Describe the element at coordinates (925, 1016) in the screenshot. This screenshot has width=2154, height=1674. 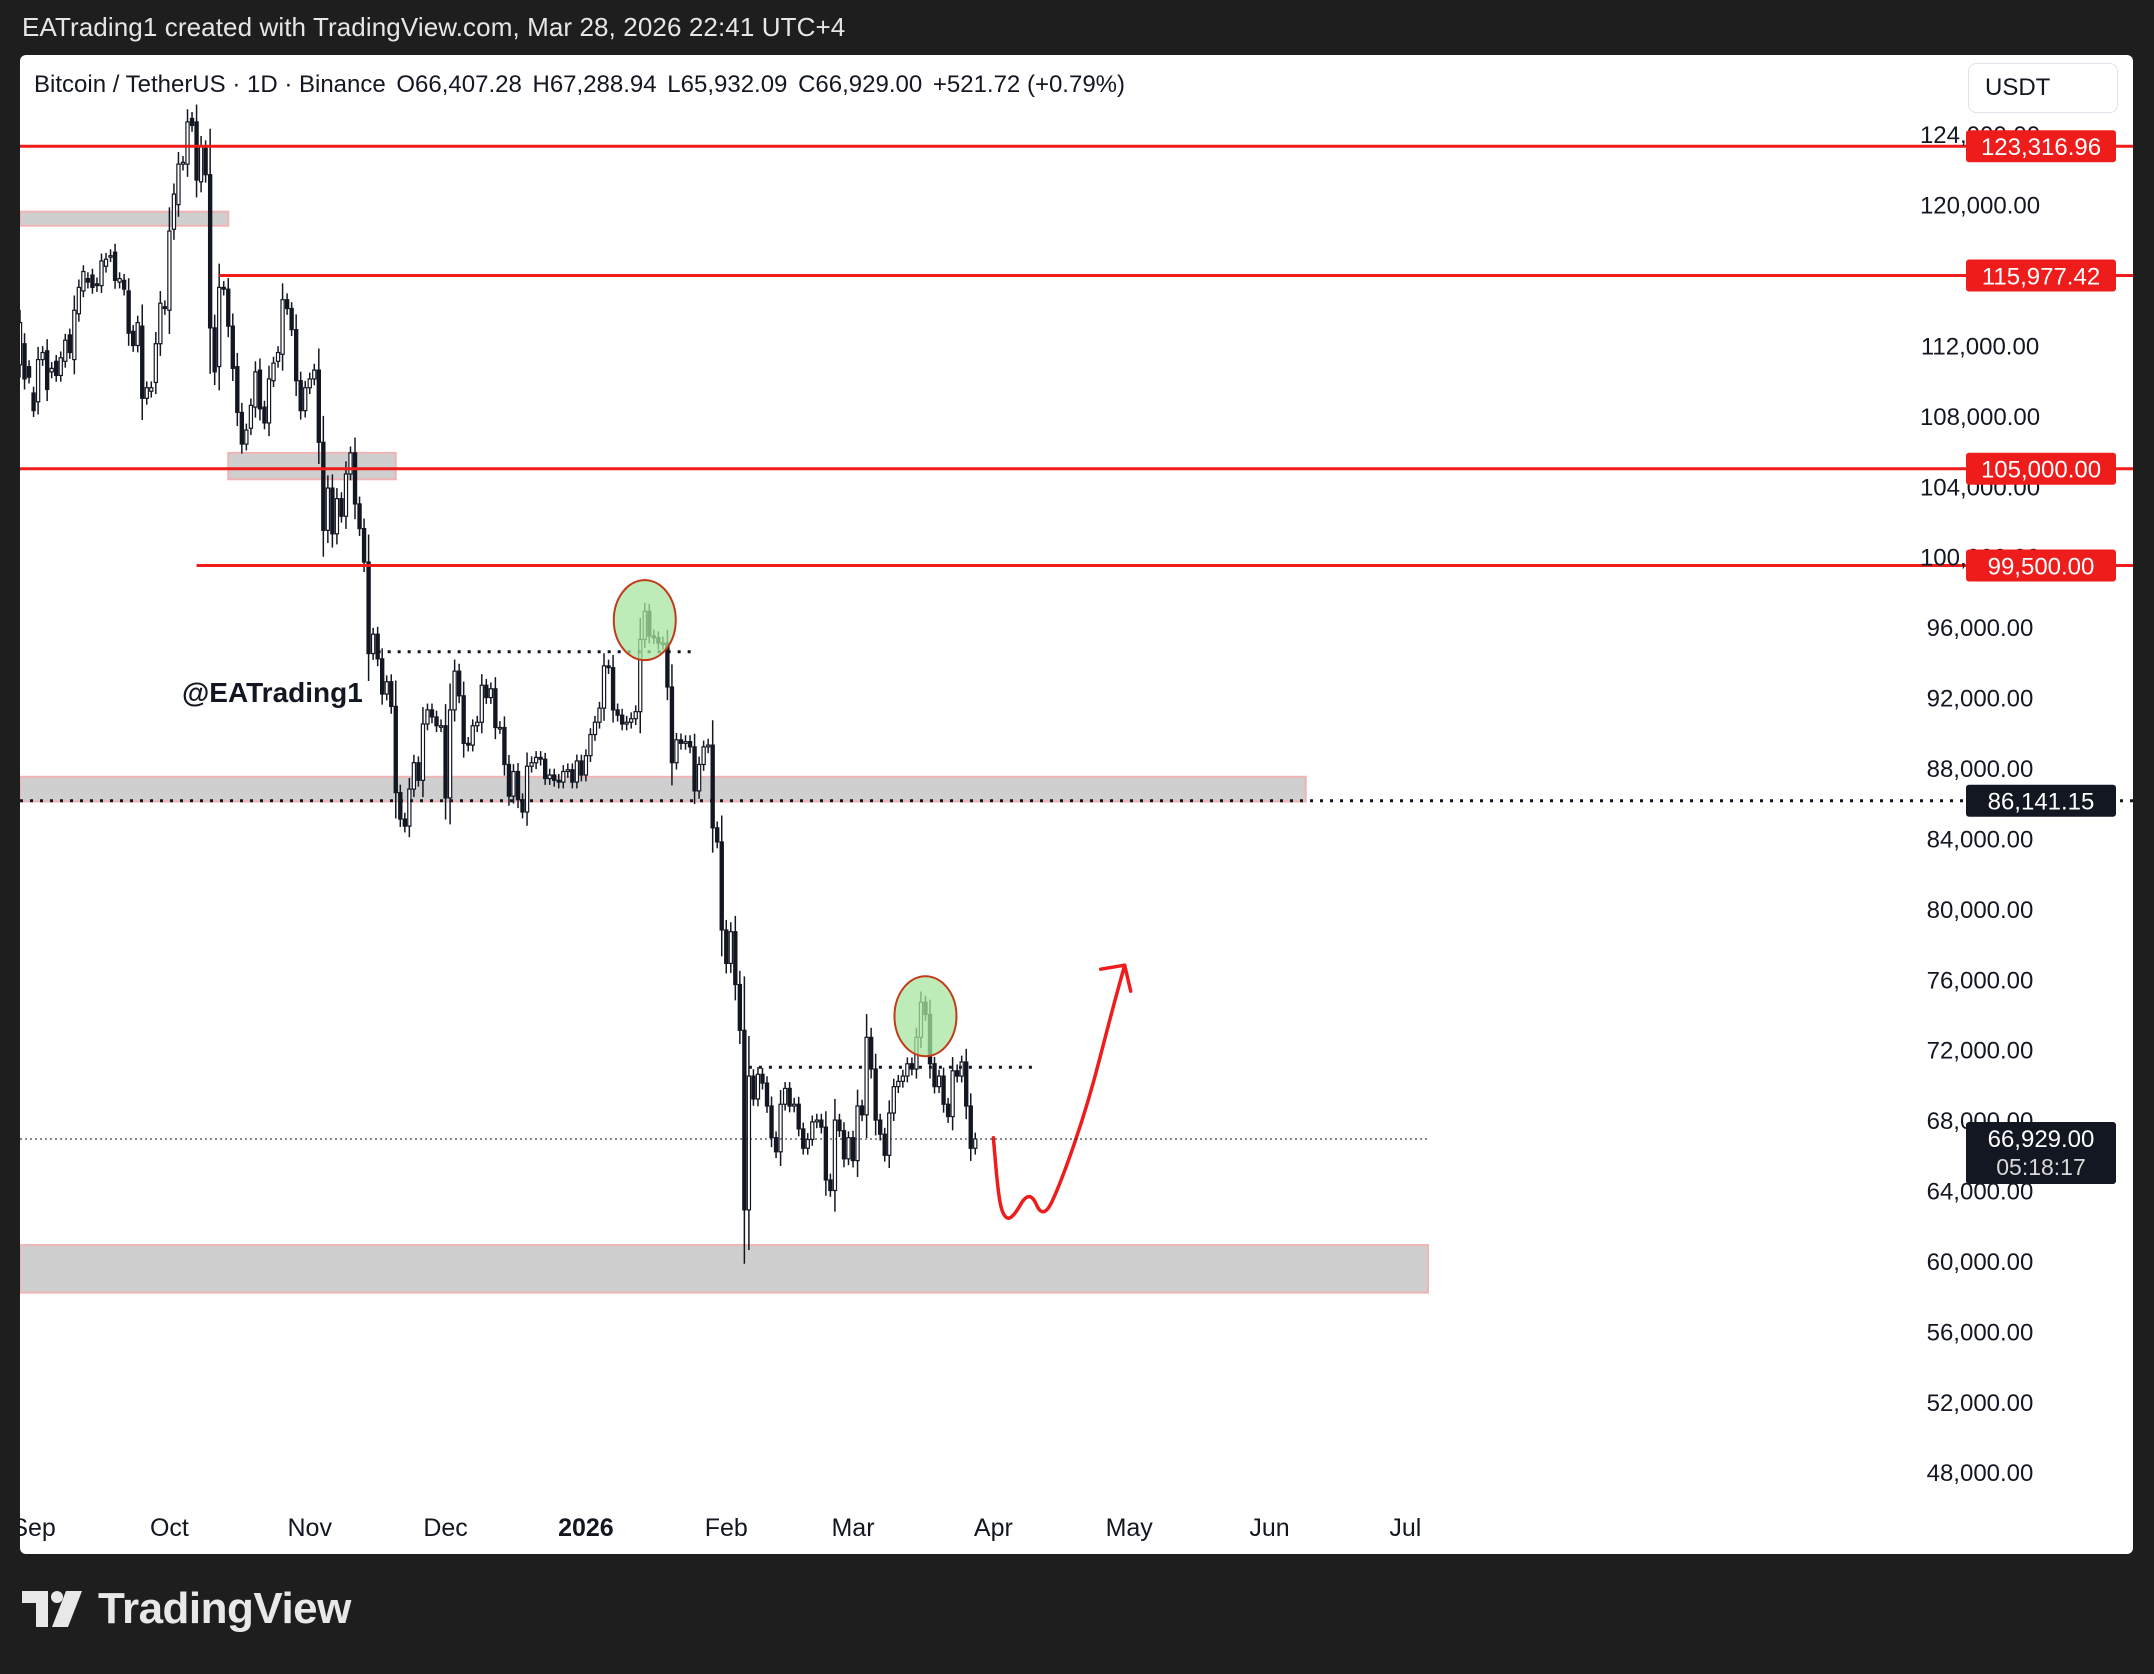
I see `highlight-marker` at that location.